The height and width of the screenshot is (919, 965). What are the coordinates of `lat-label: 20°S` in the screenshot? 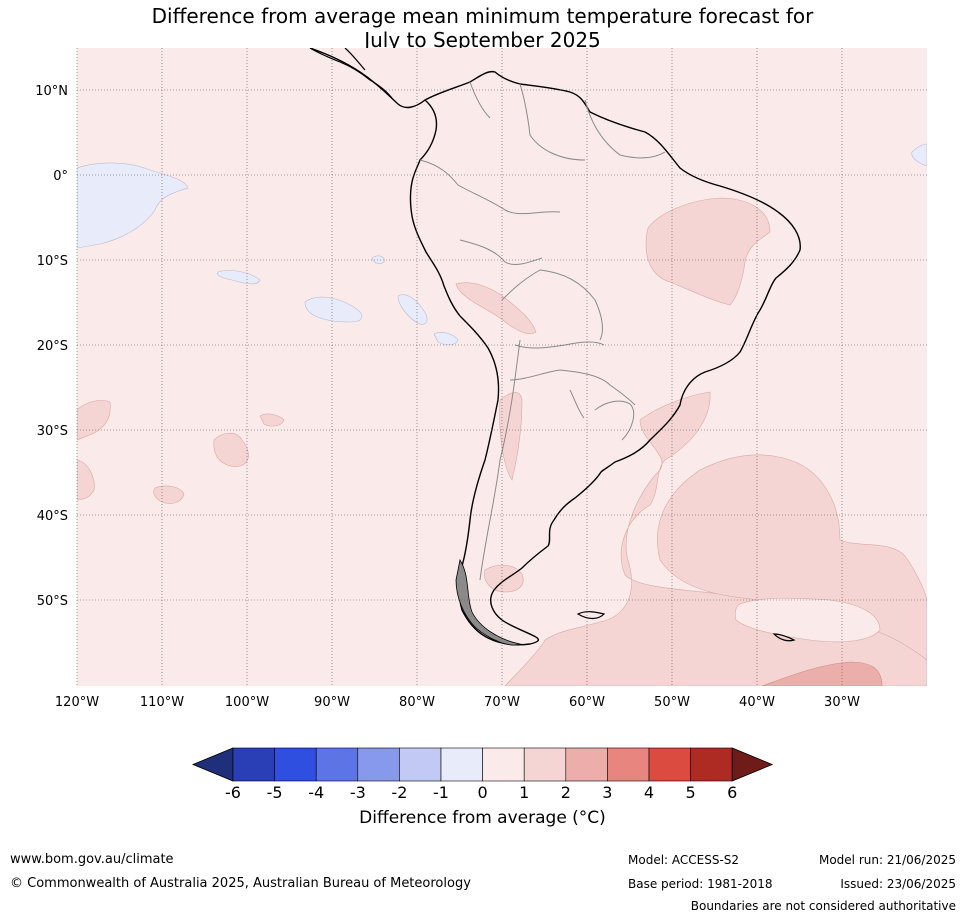 It's located at (52, 346).